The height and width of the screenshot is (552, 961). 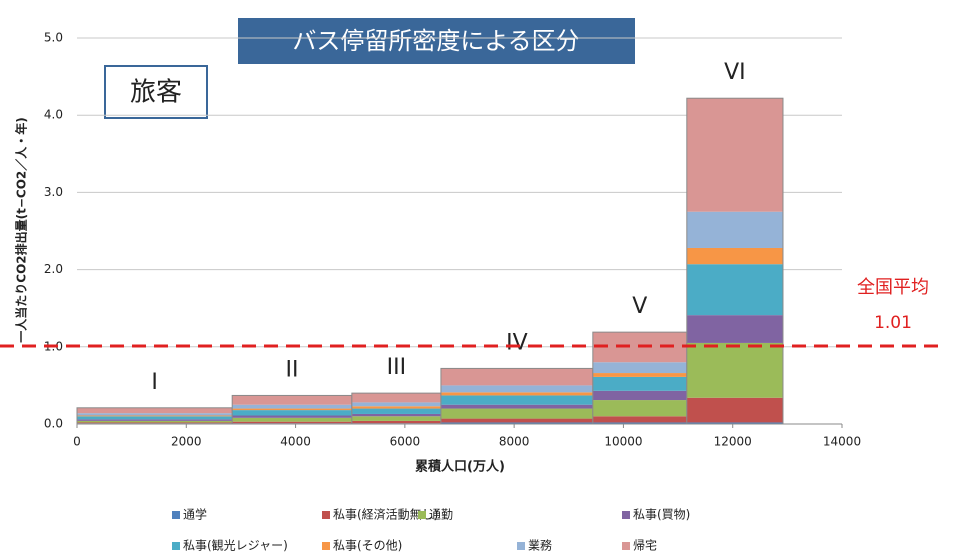 What do you see at coordinates (235, 545) in the screenshot?
I see `legend-label: 私事(観光レジャー)` at bounding box center [235, 545].